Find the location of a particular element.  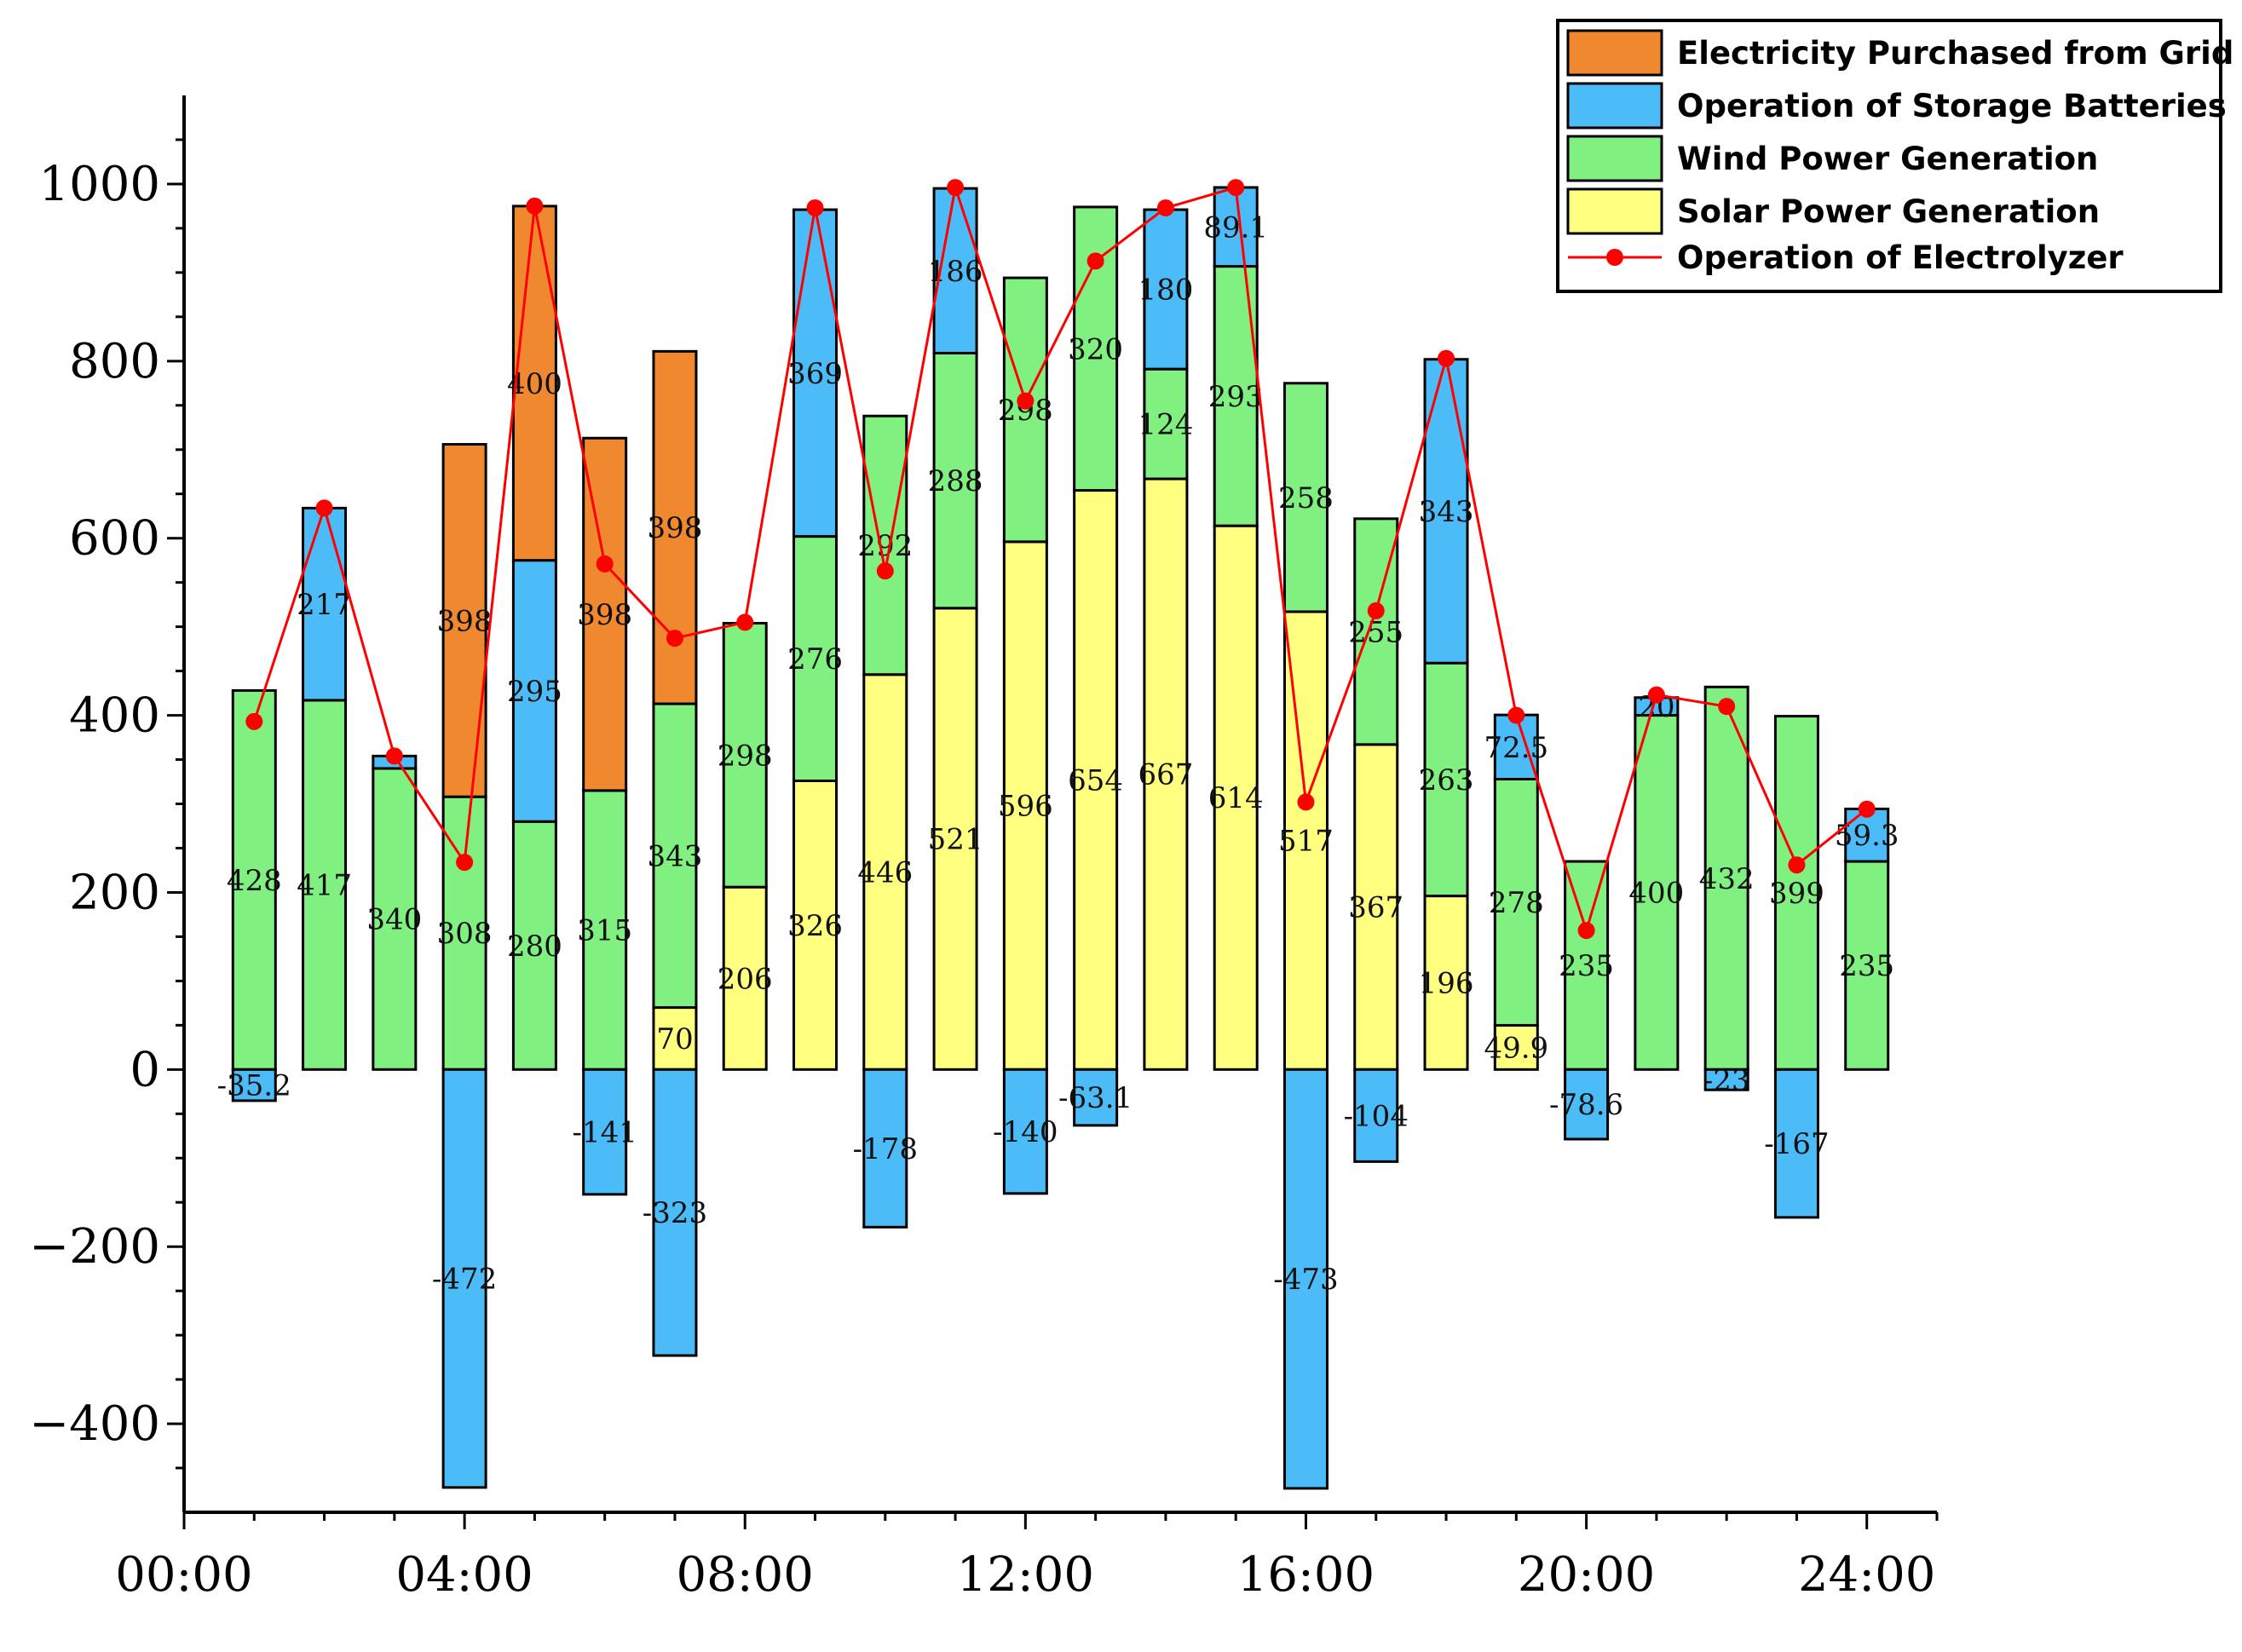

data-label-operation-of-storage-batteries-12: -140 is located at coordinates (1025, 1132).